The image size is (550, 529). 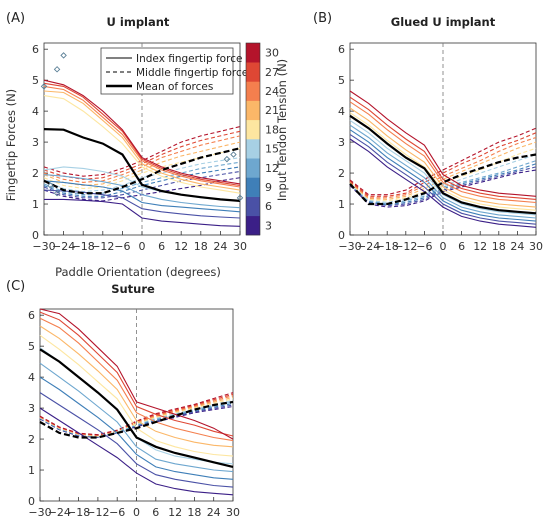 I want to click on x-tick-label: −6, so click(x=122, y=246).